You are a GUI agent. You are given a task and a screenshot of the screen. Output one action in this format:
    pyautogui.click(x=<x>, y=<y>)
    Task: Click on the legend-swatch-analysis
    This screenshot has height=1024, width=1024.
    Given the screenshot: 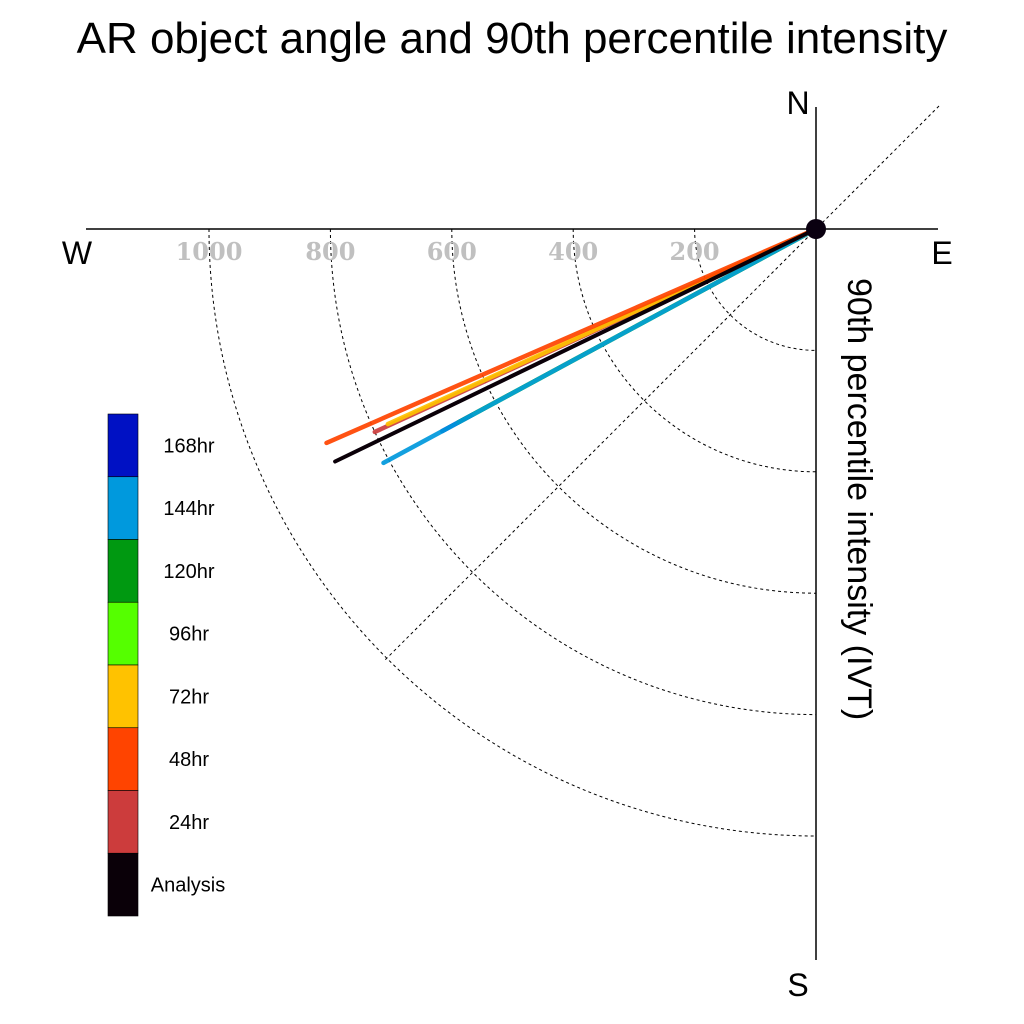 What is the action you would take?
    pyautogui.click(x=123, y=884)
    